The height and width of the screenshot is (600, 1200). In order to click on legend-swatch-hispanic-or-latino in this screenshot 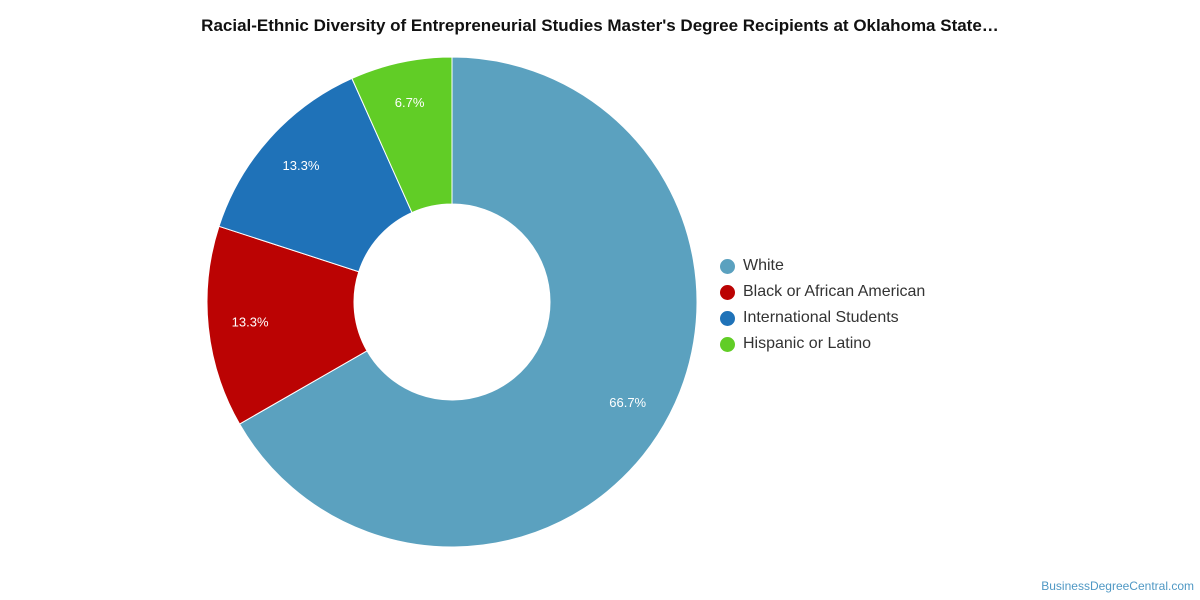, I will do `click(727, 344)`.